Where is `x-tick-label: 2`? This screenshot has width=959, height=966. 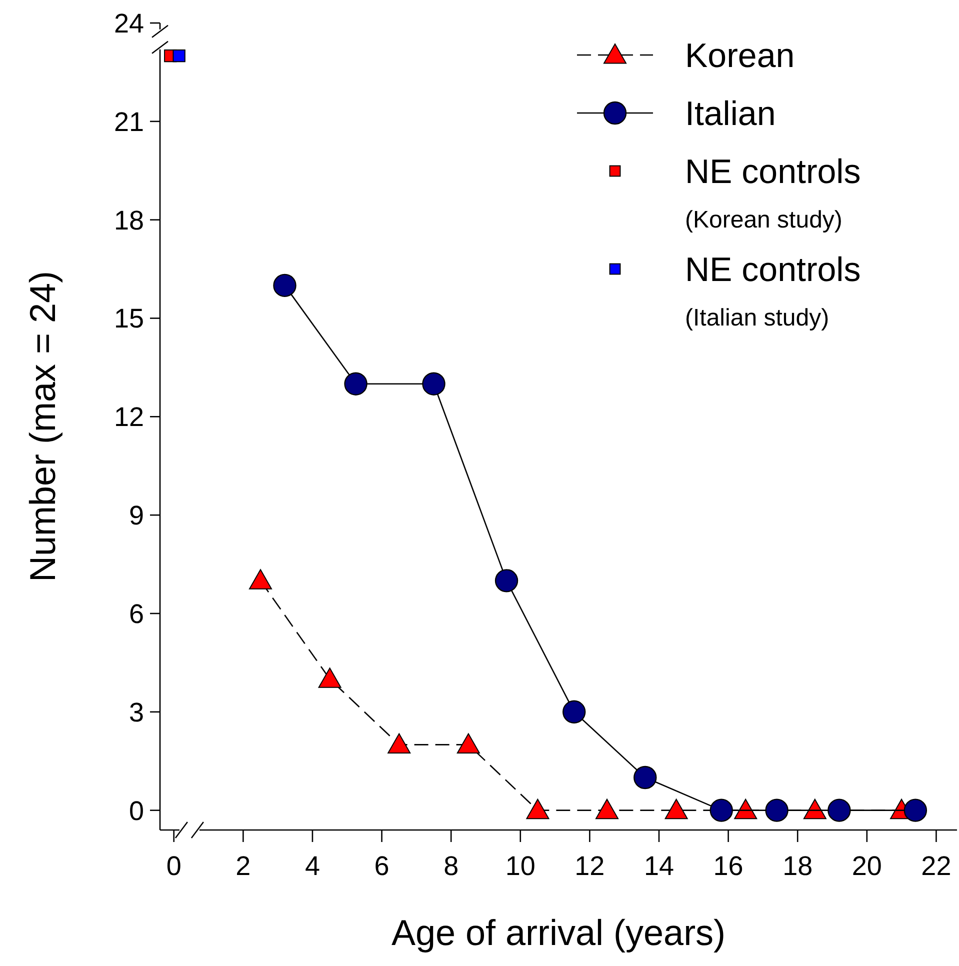
x-tick-label: 2 is located at coordinates (243, 866).